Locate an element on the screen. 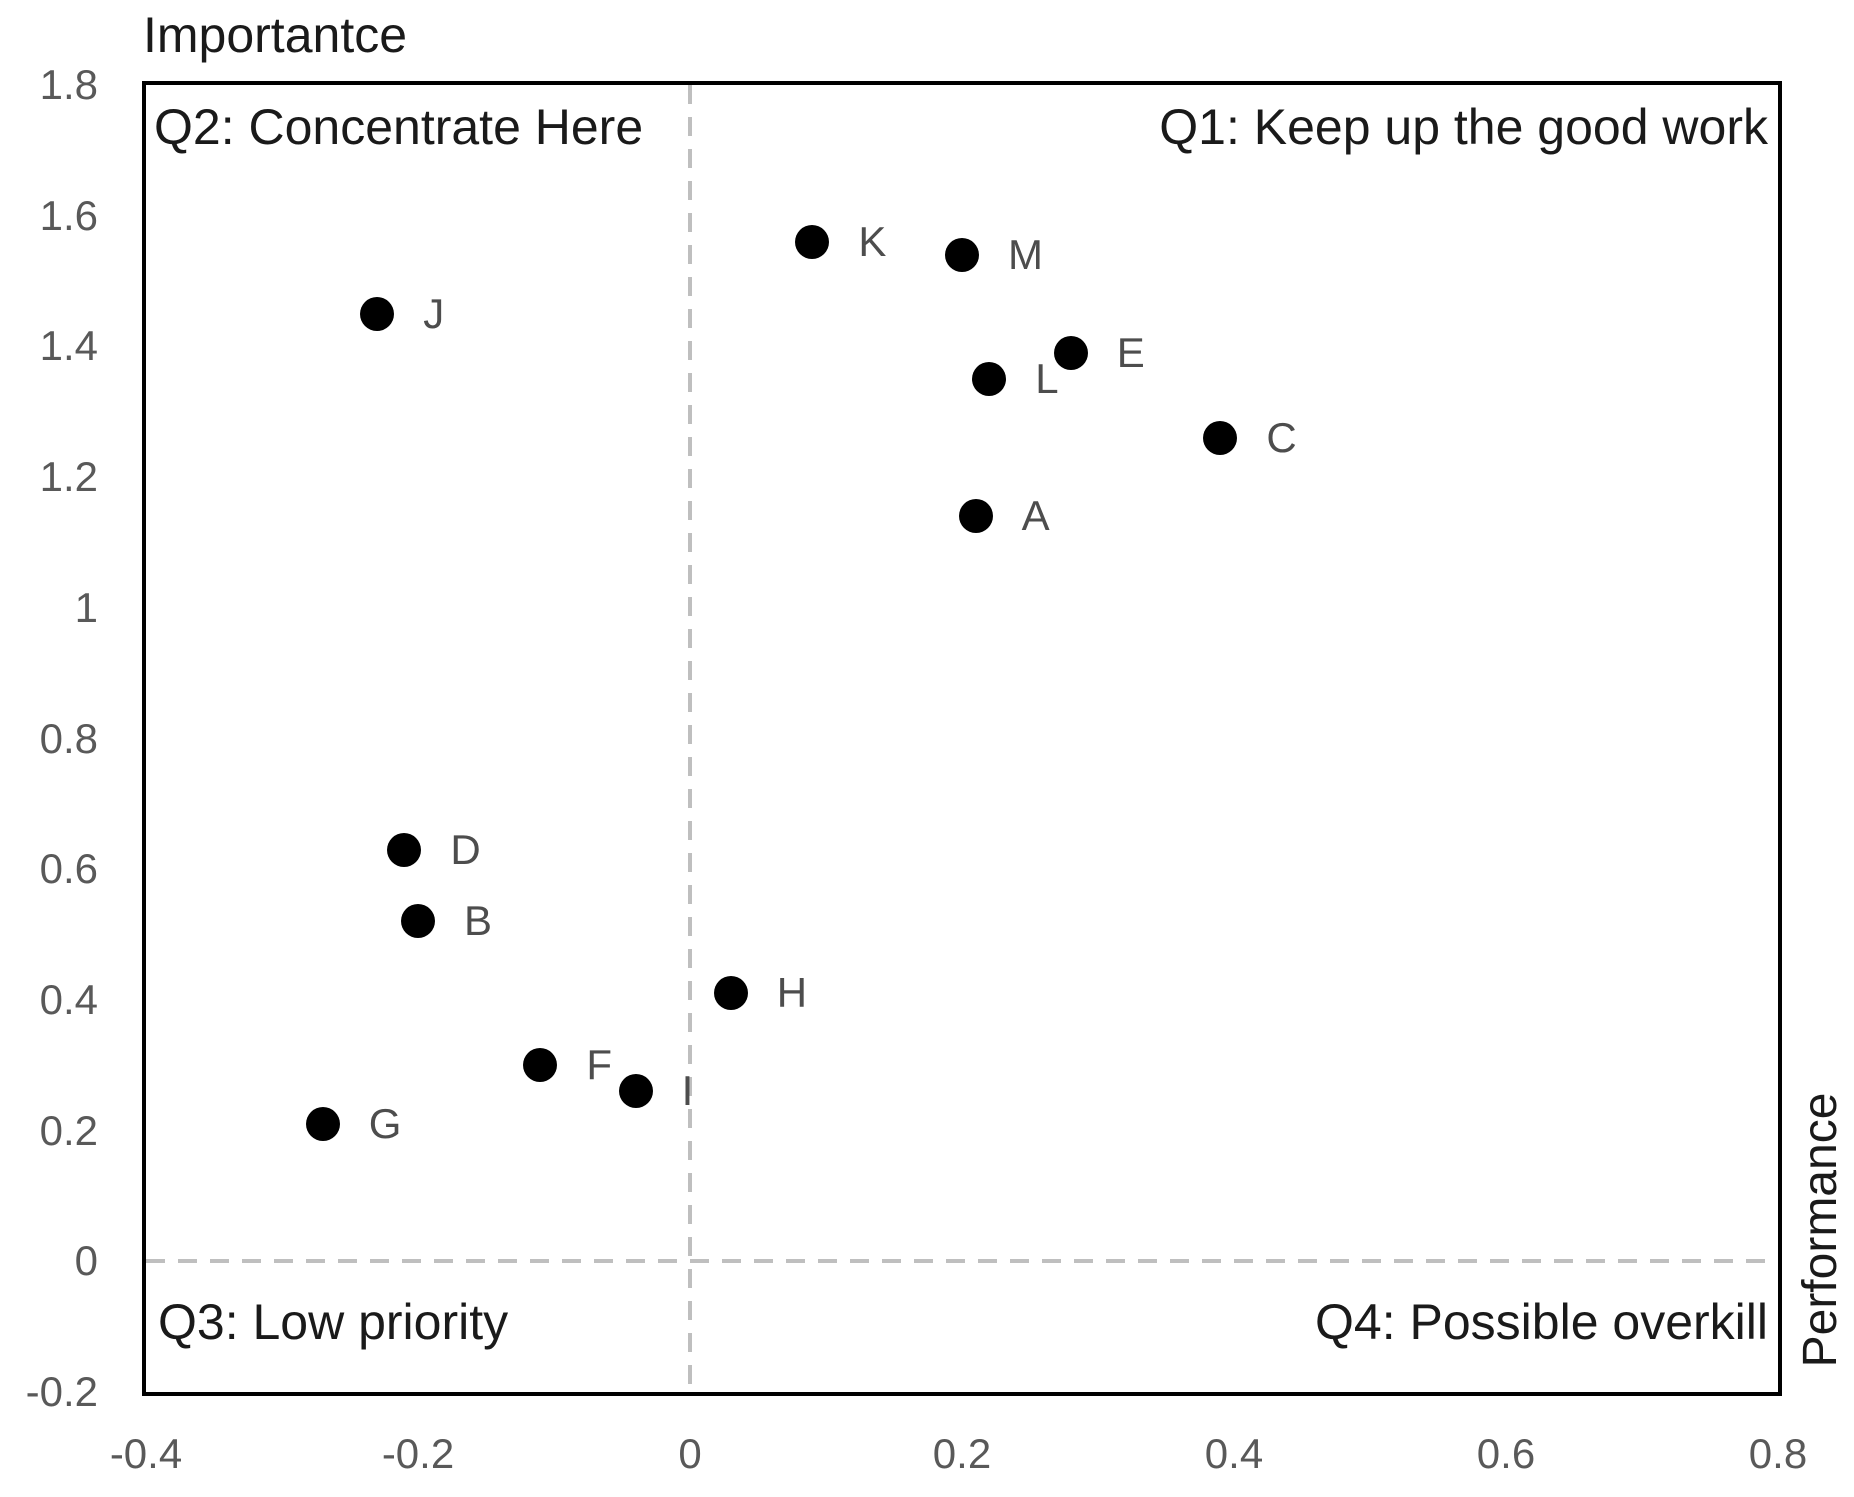 The image size is (1854, 1497). y-tick-label: 1 is located at coordinates (86, 607).